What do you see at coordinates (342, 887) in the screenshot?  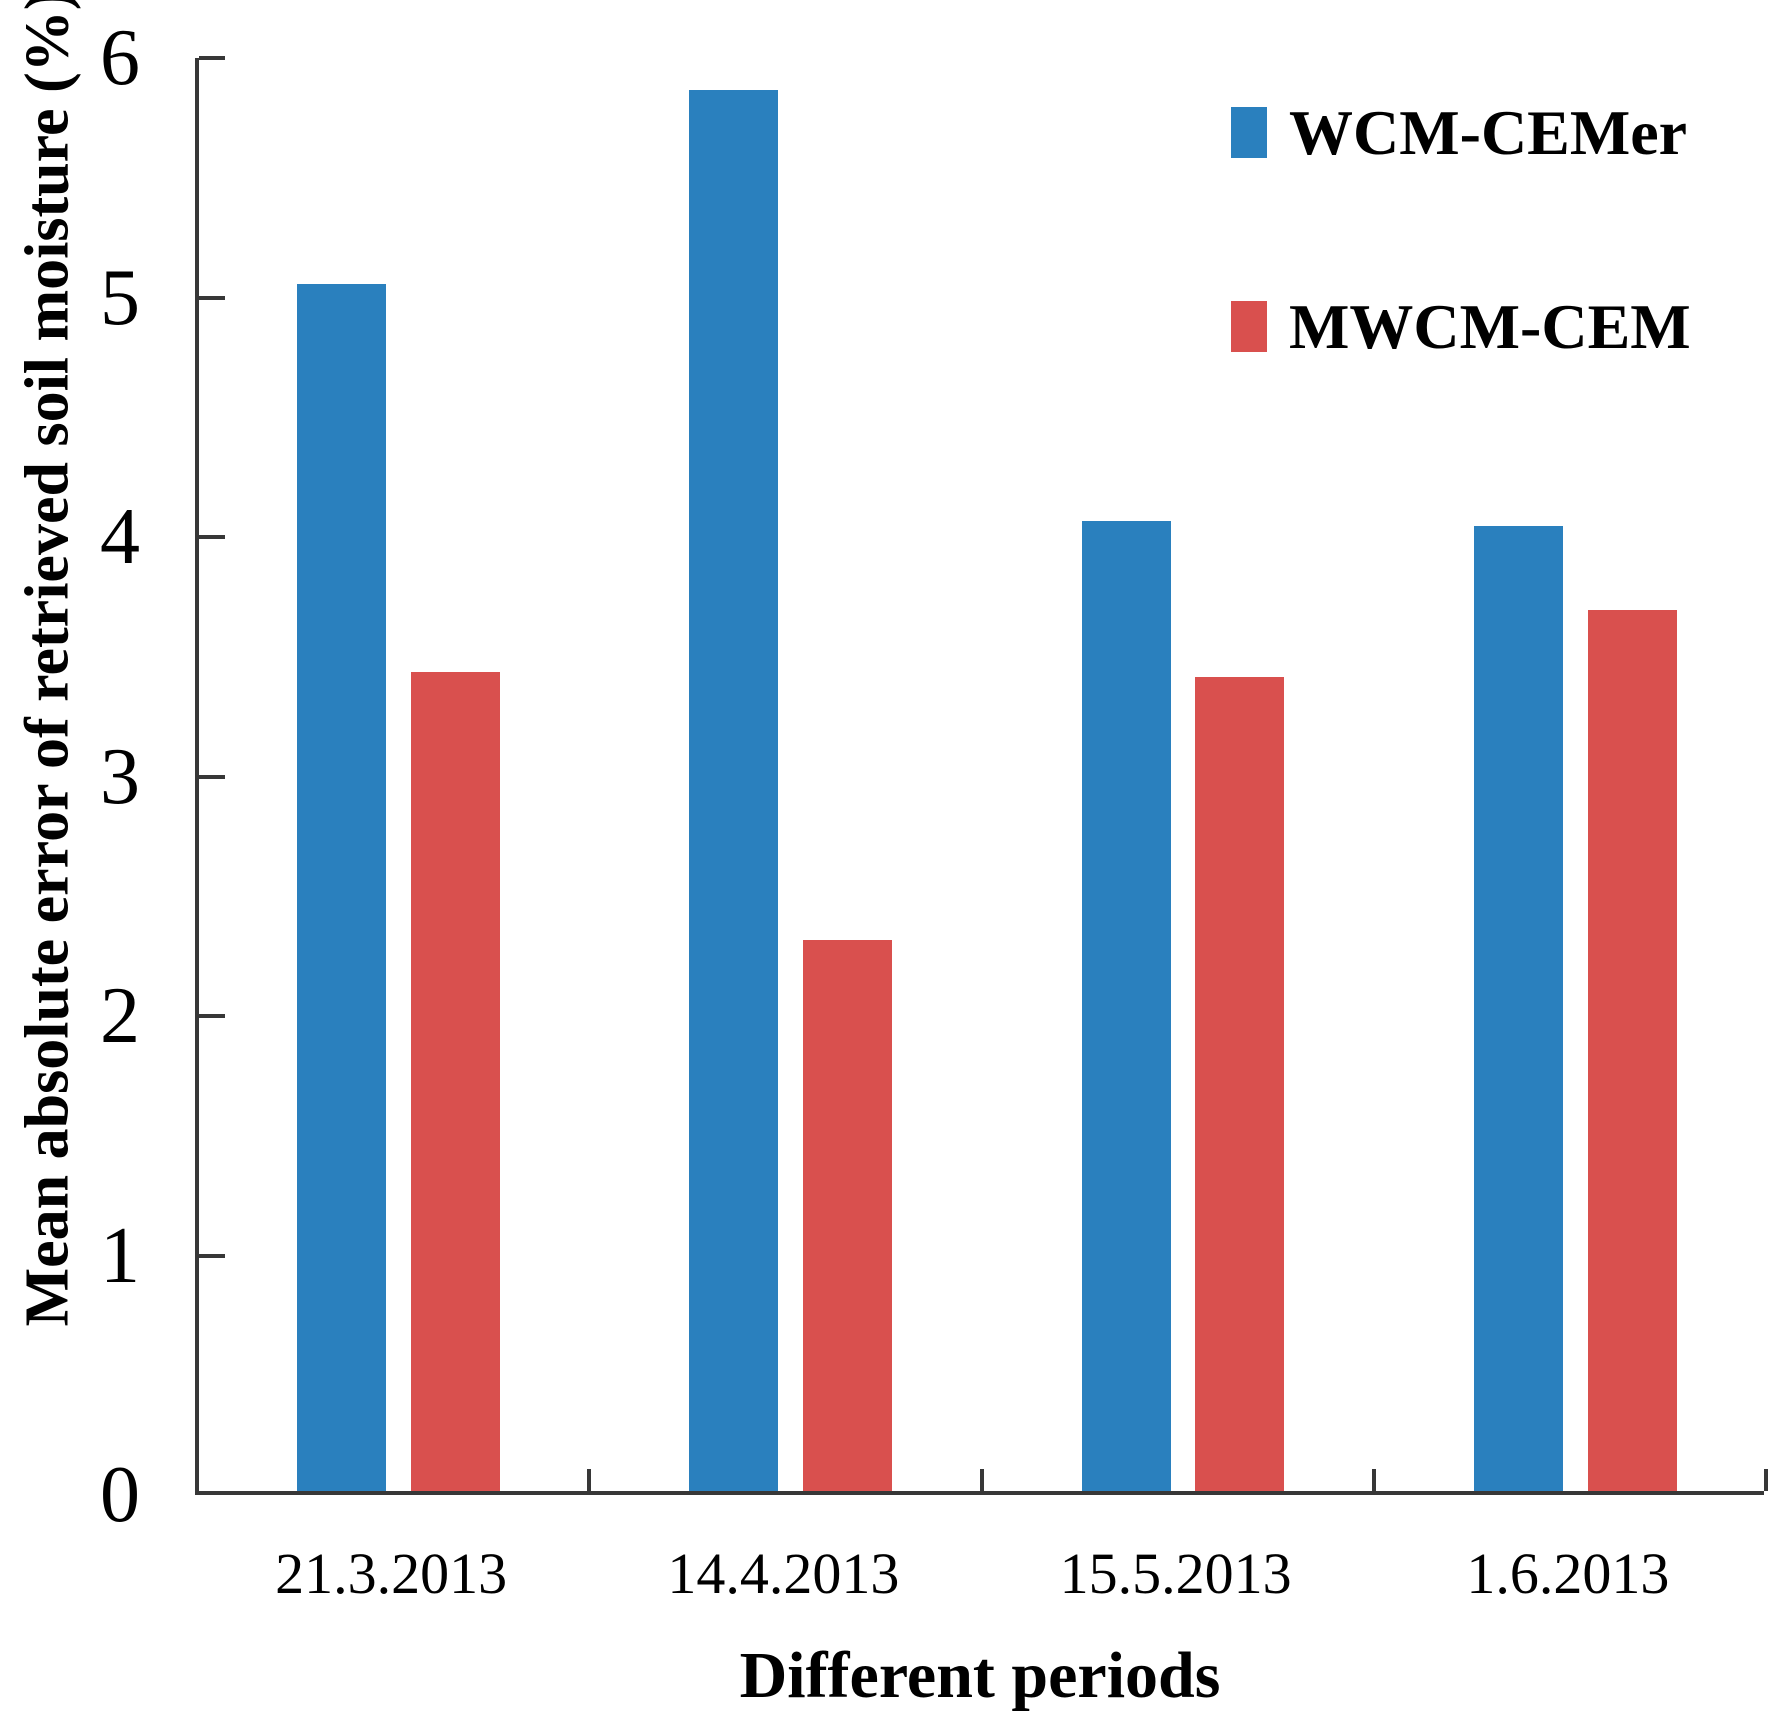 I see `bar-wcm-cemer-21-3-2013` at bounding box center [342, 887].